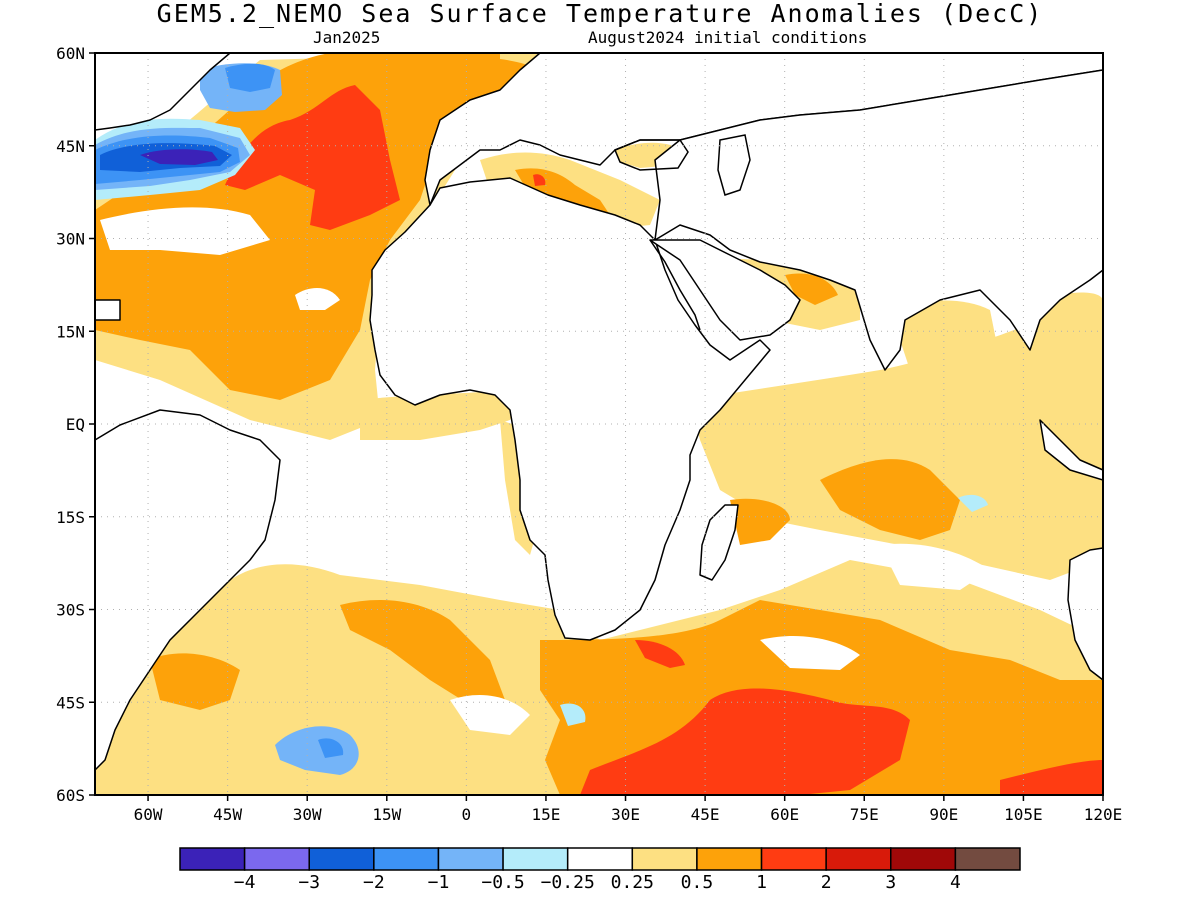 The width and height of the screenshot is (1200, 900). Describe the element at coordinates (568, 882) in the screenshot. I see `colorbar-label: −0.25` at that location.